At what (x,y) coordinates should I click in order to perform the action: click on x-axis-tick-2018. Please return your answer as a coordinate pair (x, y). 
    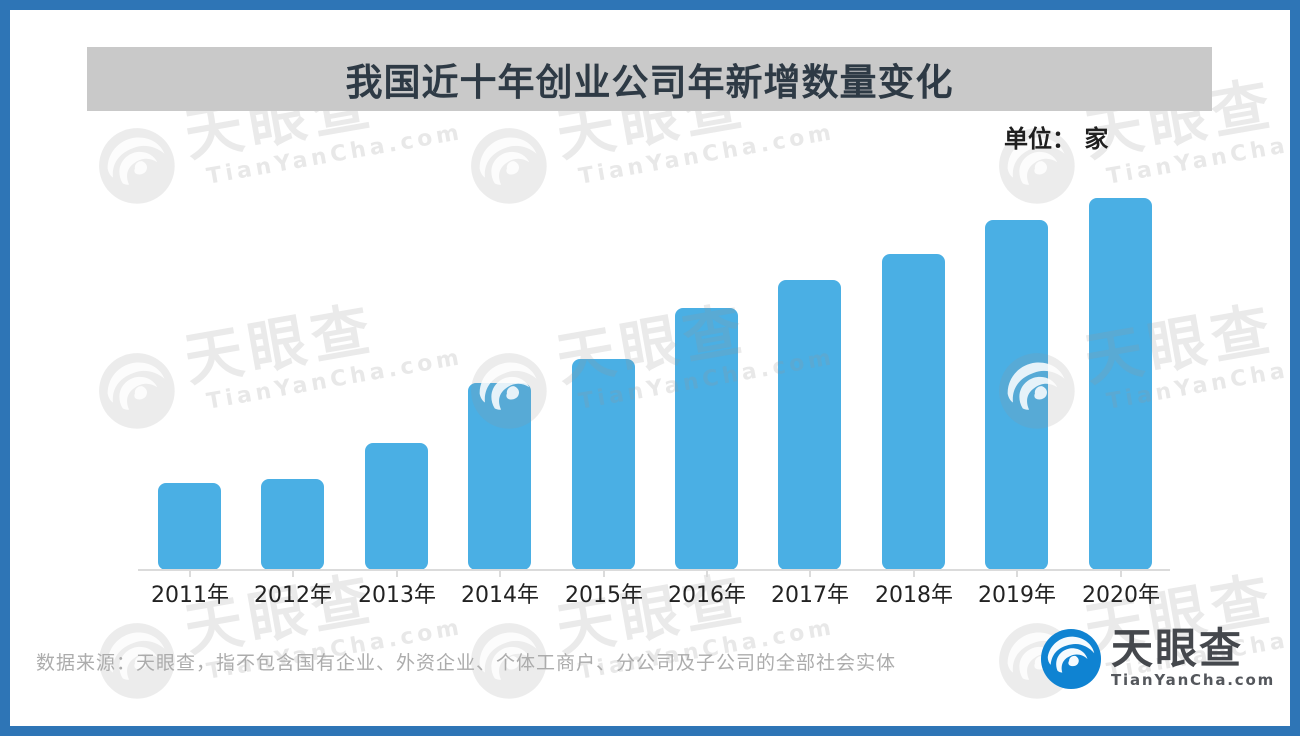
    Looking at the image, I should click on (914, 574).